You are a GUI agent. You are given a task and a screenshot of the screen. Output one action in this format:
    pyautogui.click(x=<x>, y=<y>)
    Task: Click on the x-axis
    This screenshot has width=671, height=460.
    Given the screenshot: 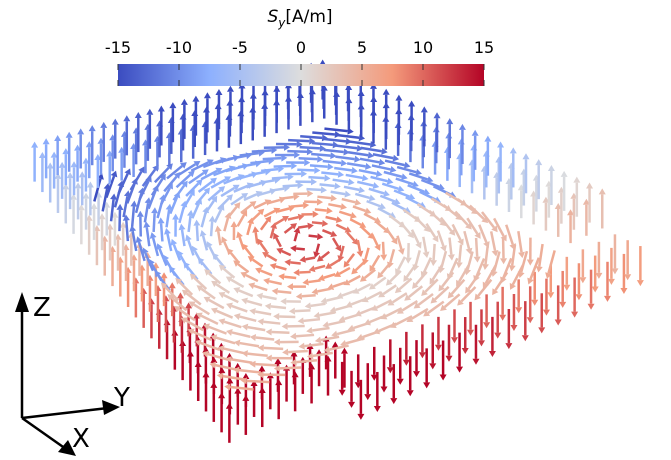 What is the action you would take?
    pyautogui.click(x=44, y=433)
    